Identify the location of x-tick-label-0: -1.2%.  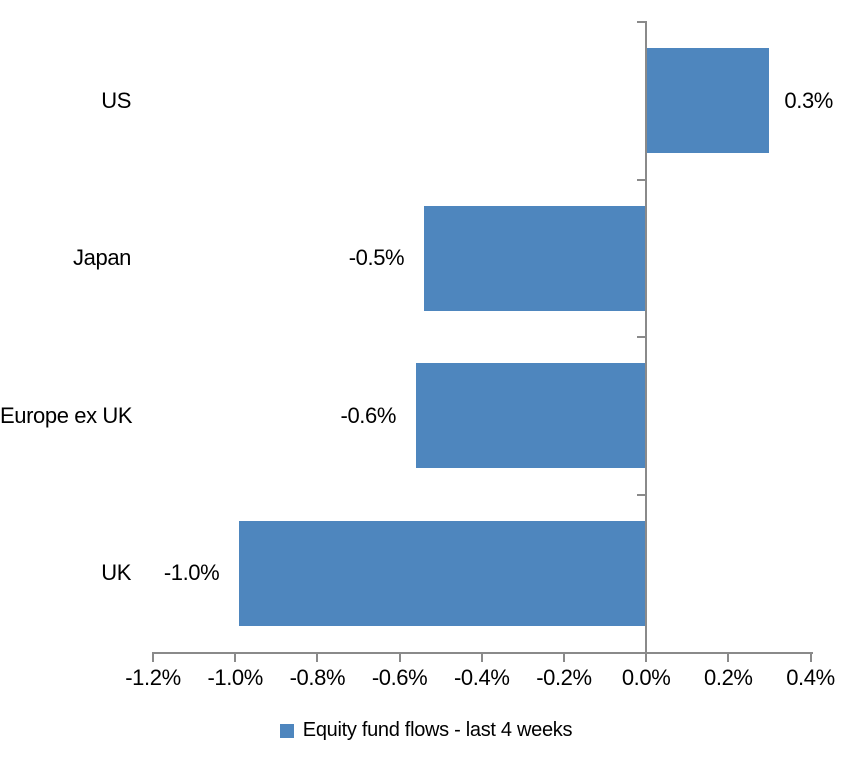
(153, 677).